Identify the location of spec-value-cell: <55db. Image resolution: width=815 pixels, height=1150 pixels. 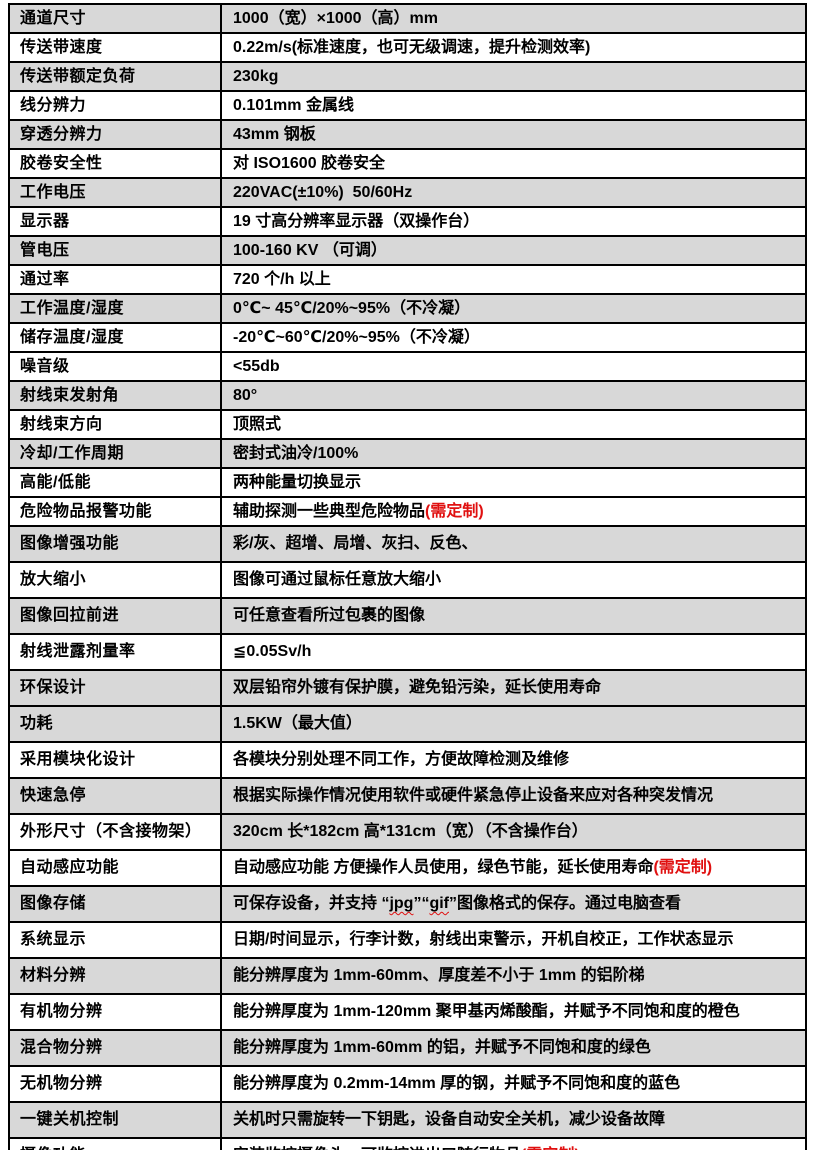
(513, 366).